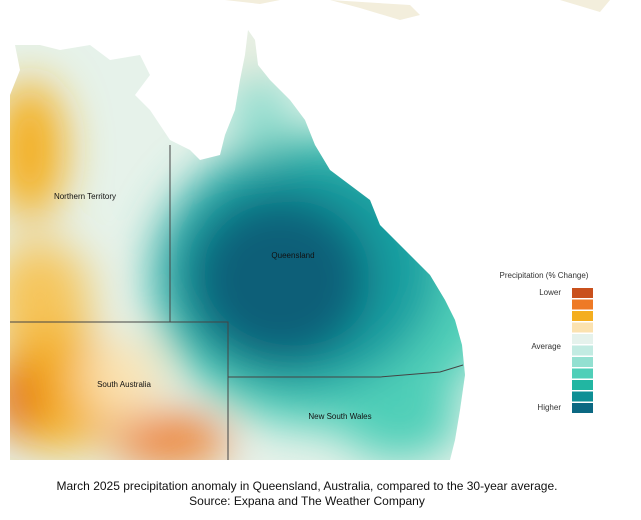 The width and height of the screenshot is (641, 520). Describe the element at coordinates (546, 346) in the screenshot. I see `legend-label: Average` at that location.